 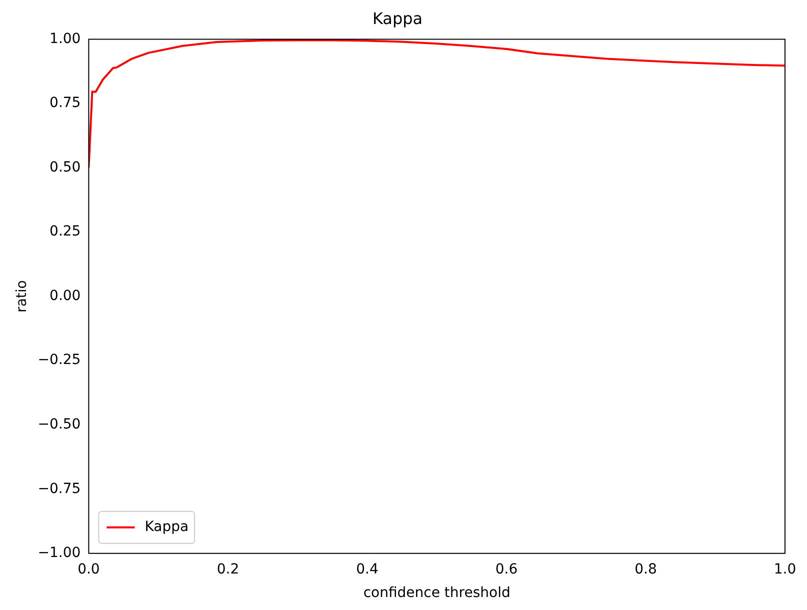 What do you see at coordinates (645, 569) in the screenshot?
I see `x-tick-label: 0.8` at bounding box center [645, 569].